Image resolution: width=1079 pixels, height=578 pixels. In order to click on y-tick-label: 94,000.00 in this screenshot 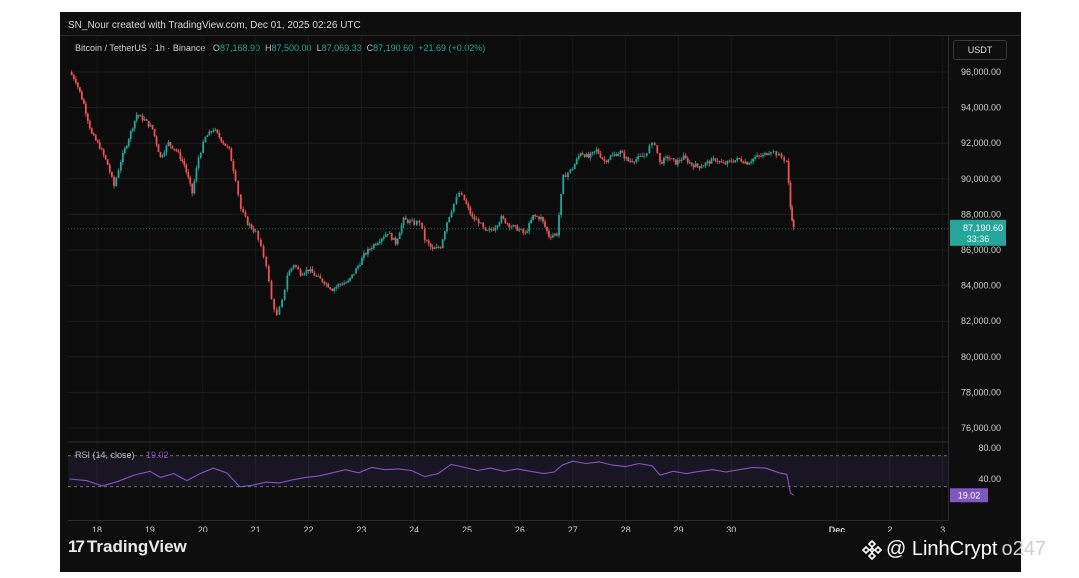, I will do `click(981, 108)`.